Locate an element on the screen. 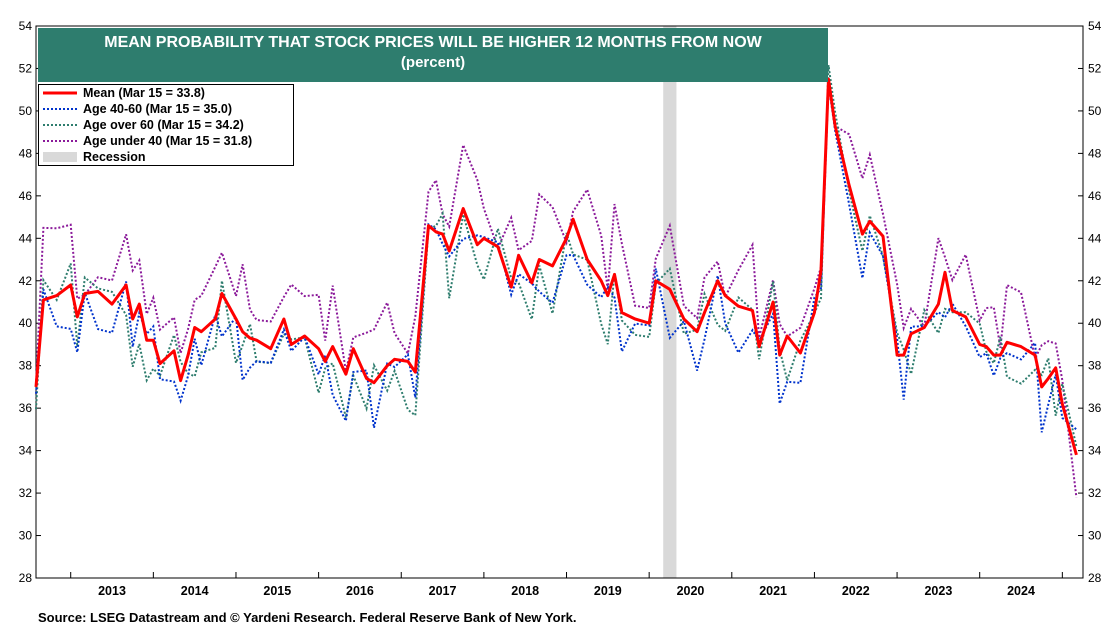 This screenshot has width=1120, height=630. y-tick-label-right: 40 is located at coordinates (1095, 323).